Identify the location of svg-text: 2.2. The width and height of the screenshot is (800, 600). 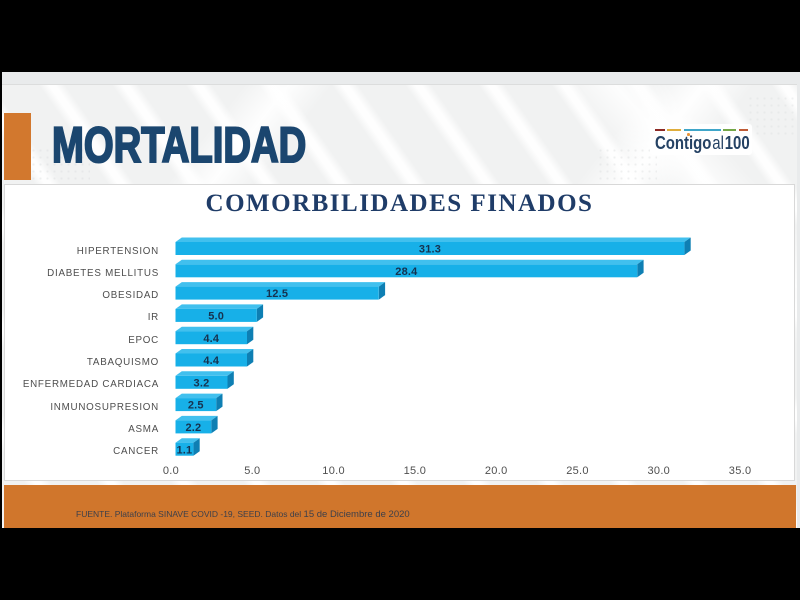
(193, 428).